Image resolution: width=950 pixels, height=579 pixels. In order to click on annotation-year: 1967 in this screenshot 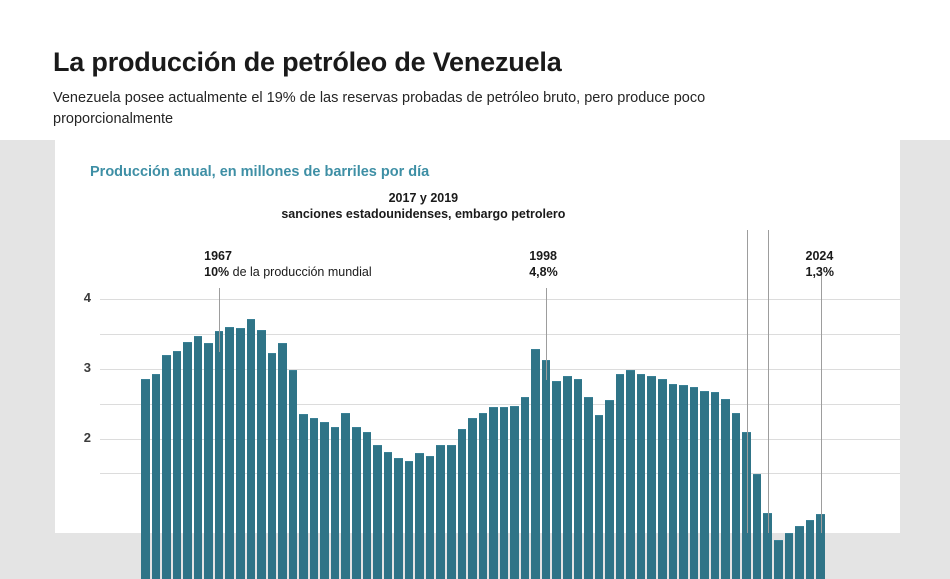, I will do `click(218, 256)`.